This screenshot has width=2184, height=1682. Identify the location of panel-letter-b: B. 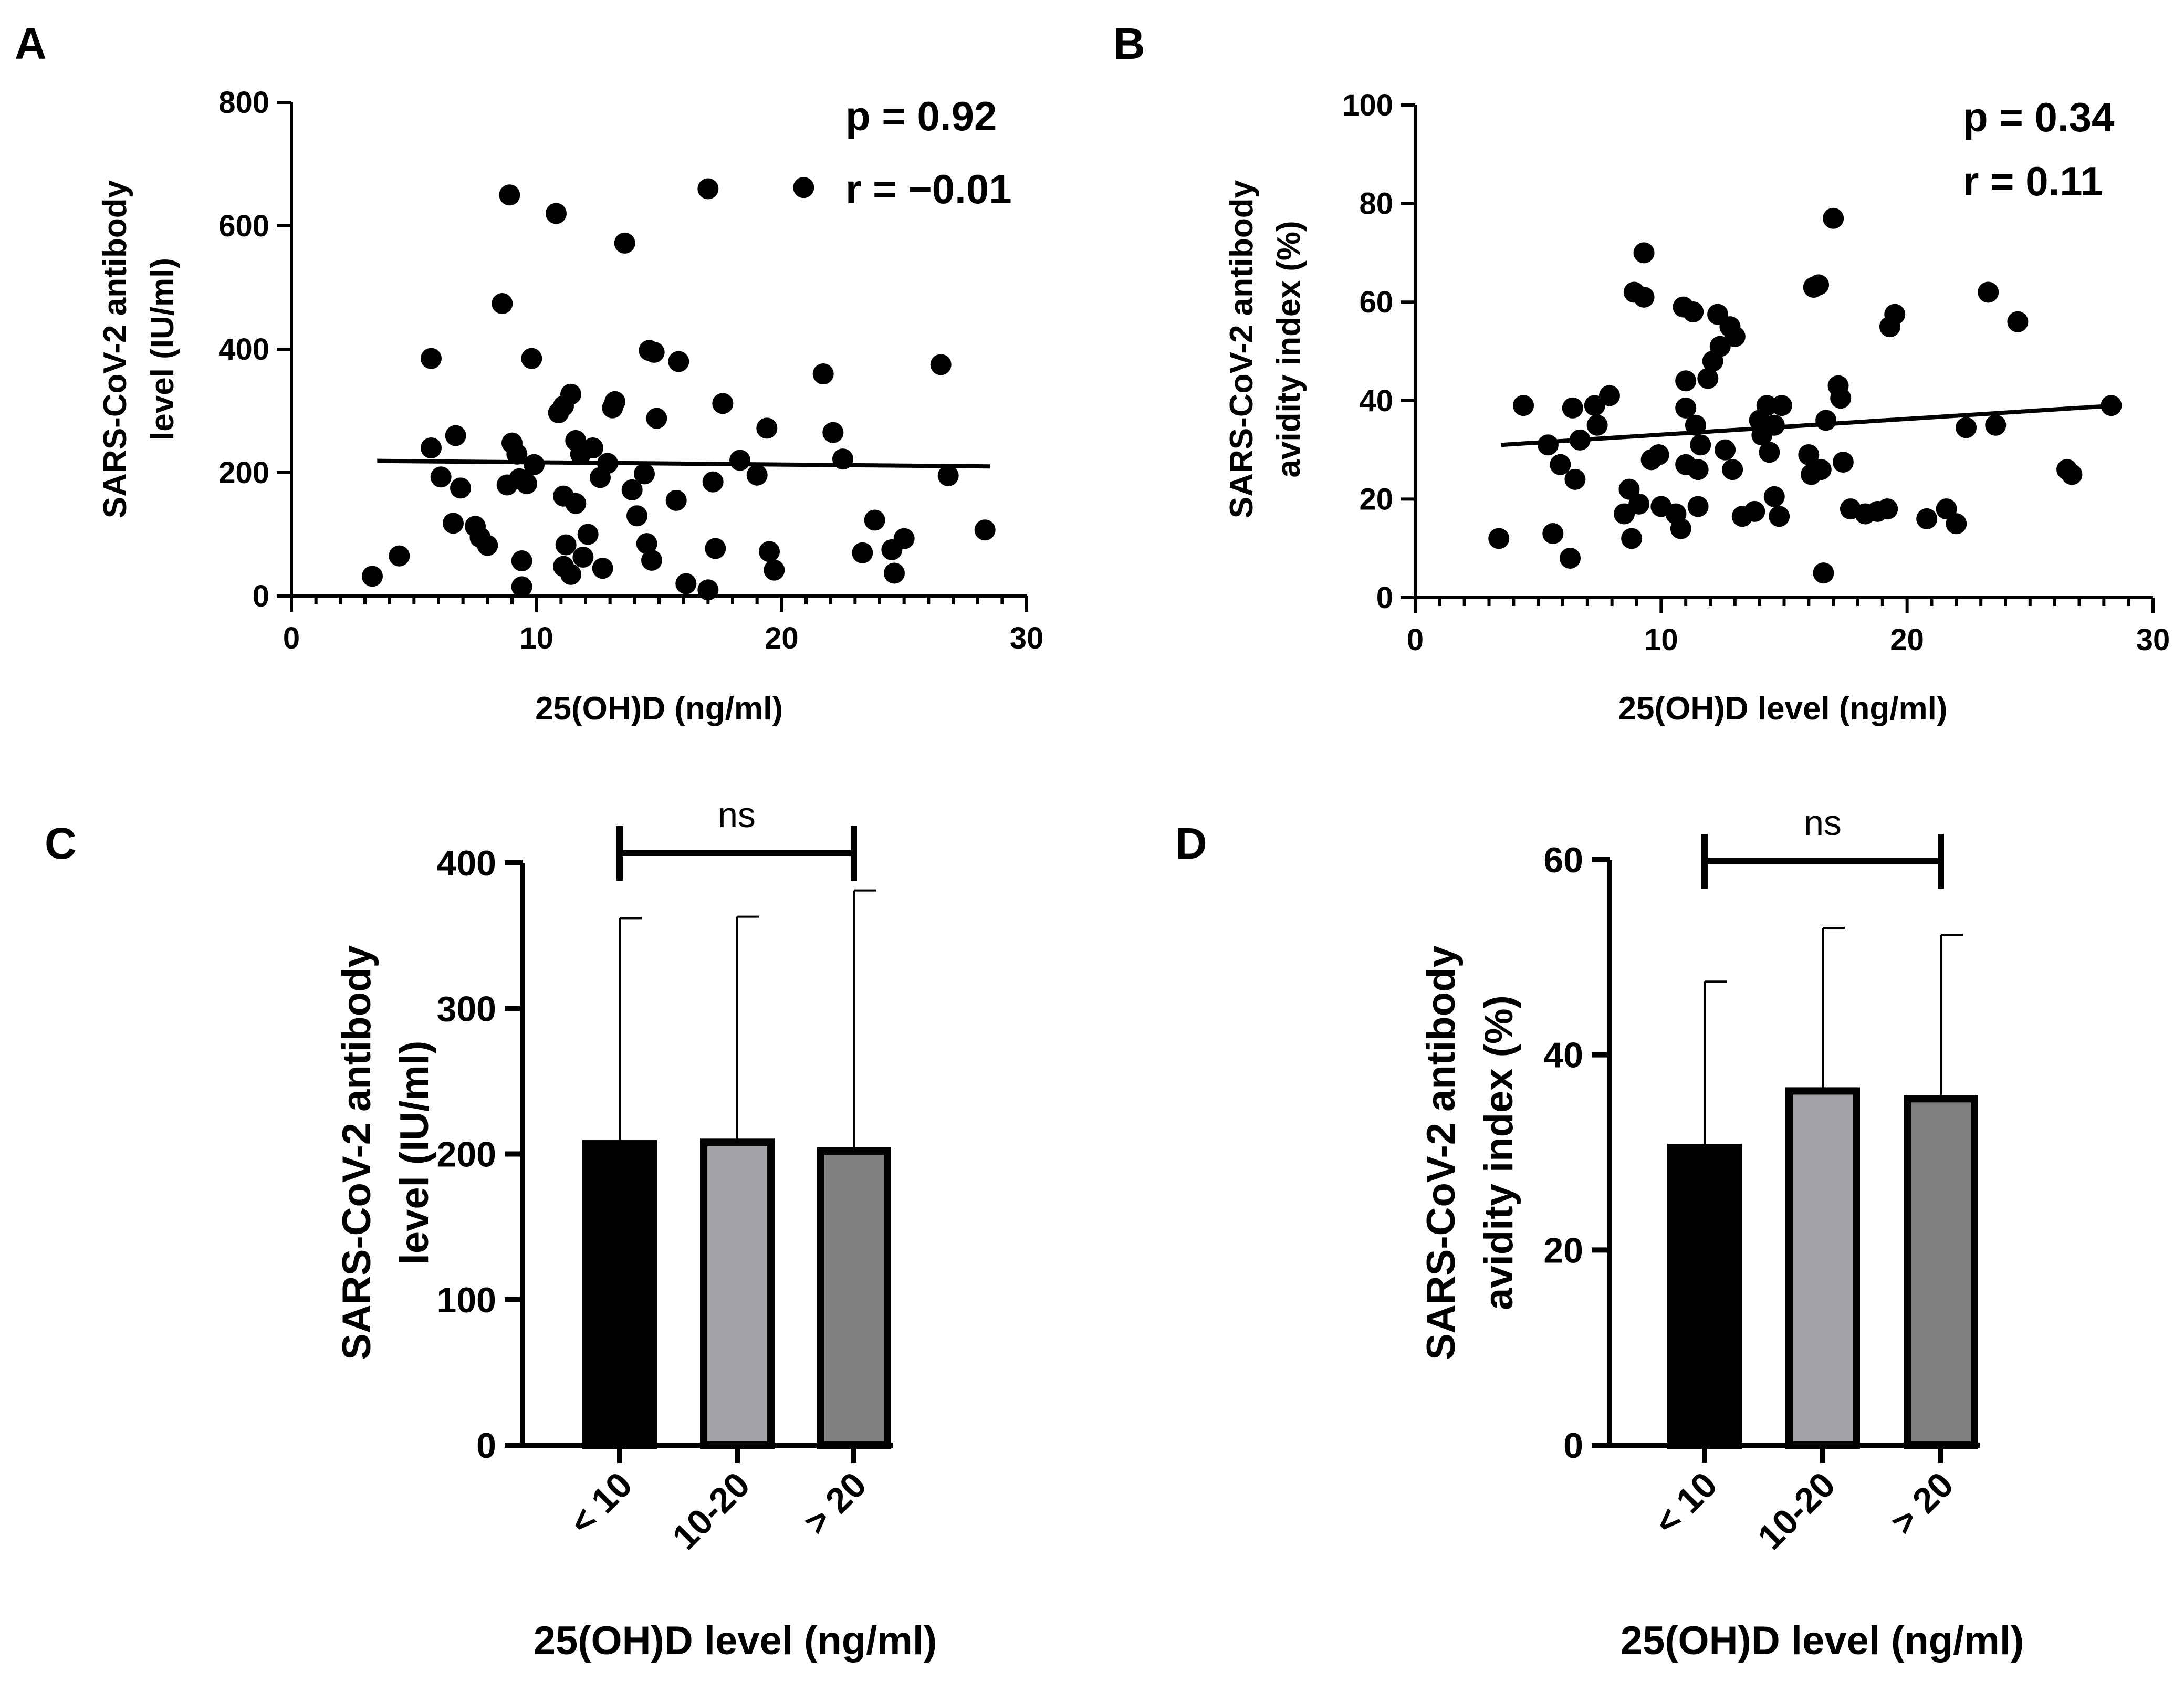
(1129, 43).